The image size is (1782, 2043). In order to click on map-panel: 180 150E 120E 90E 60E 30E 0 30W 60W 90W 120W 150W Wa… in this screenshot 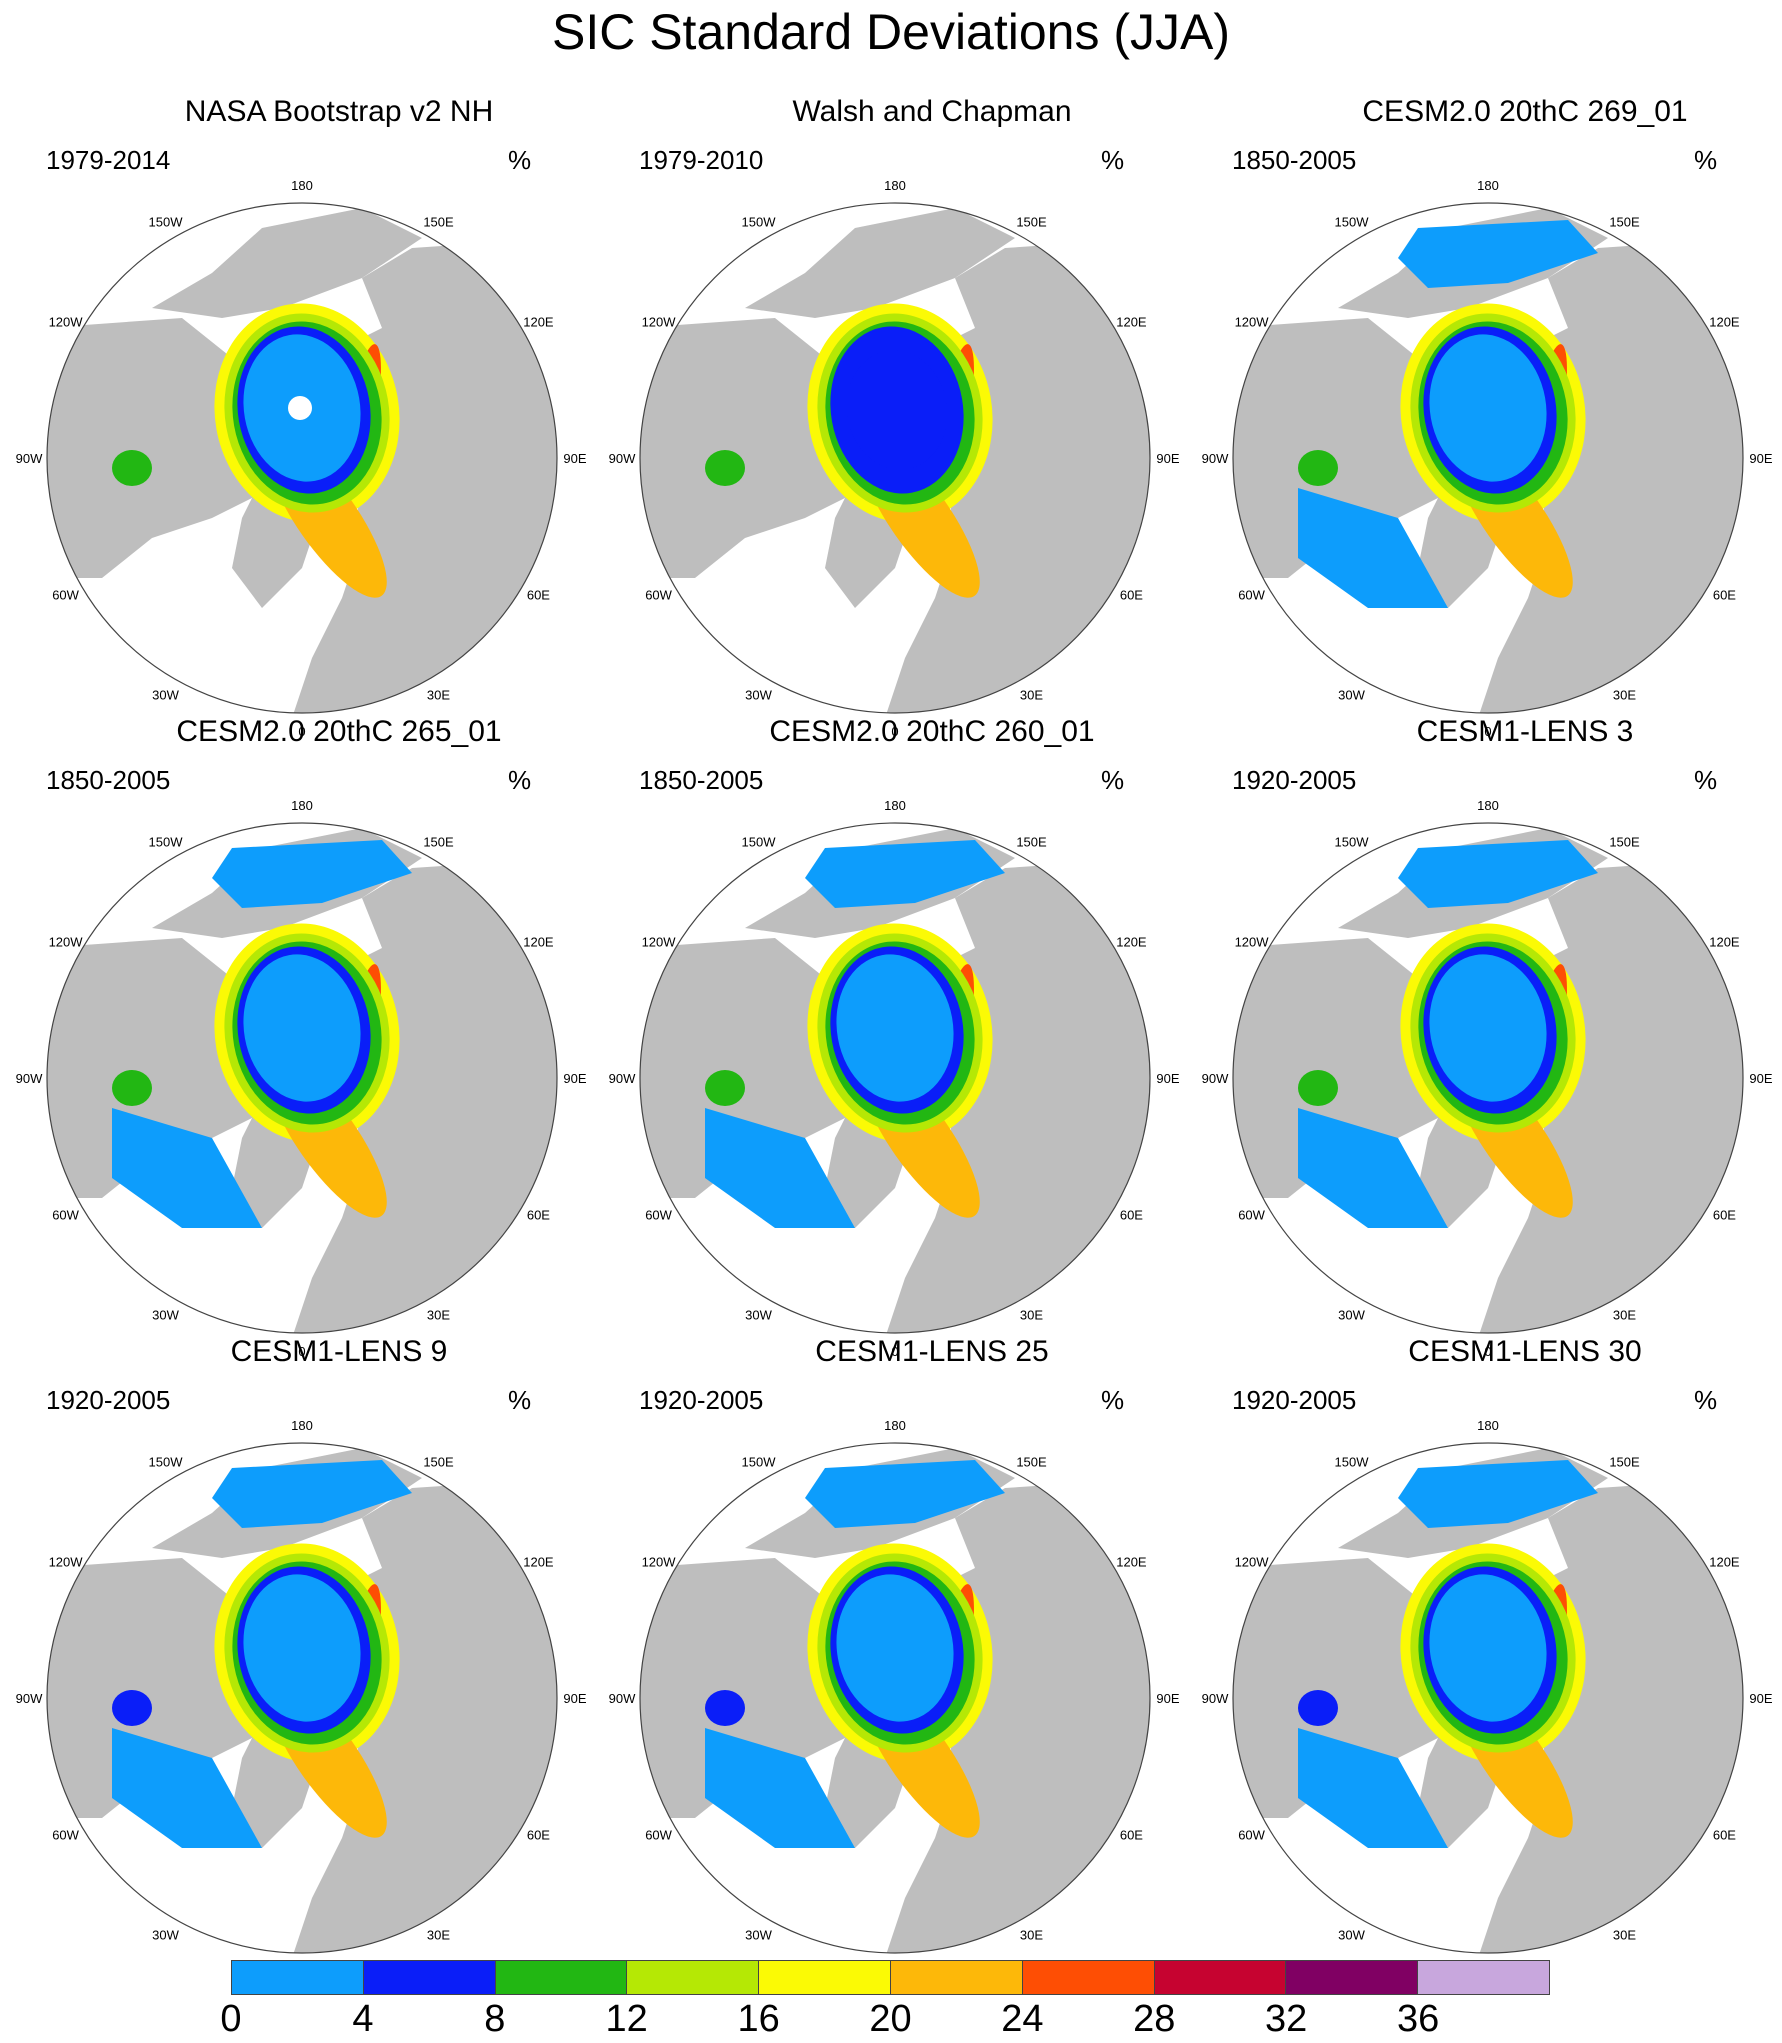, I will do `click(918, 415)`.